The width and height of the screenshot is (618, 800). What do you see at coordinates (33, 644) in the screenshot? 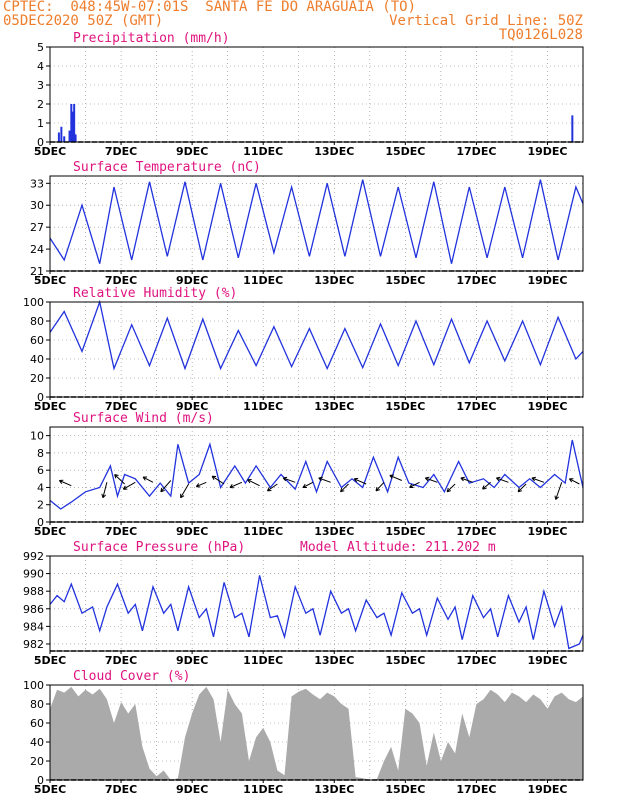
I see `y-tick-label: 982` at bounding box center [33, 644].